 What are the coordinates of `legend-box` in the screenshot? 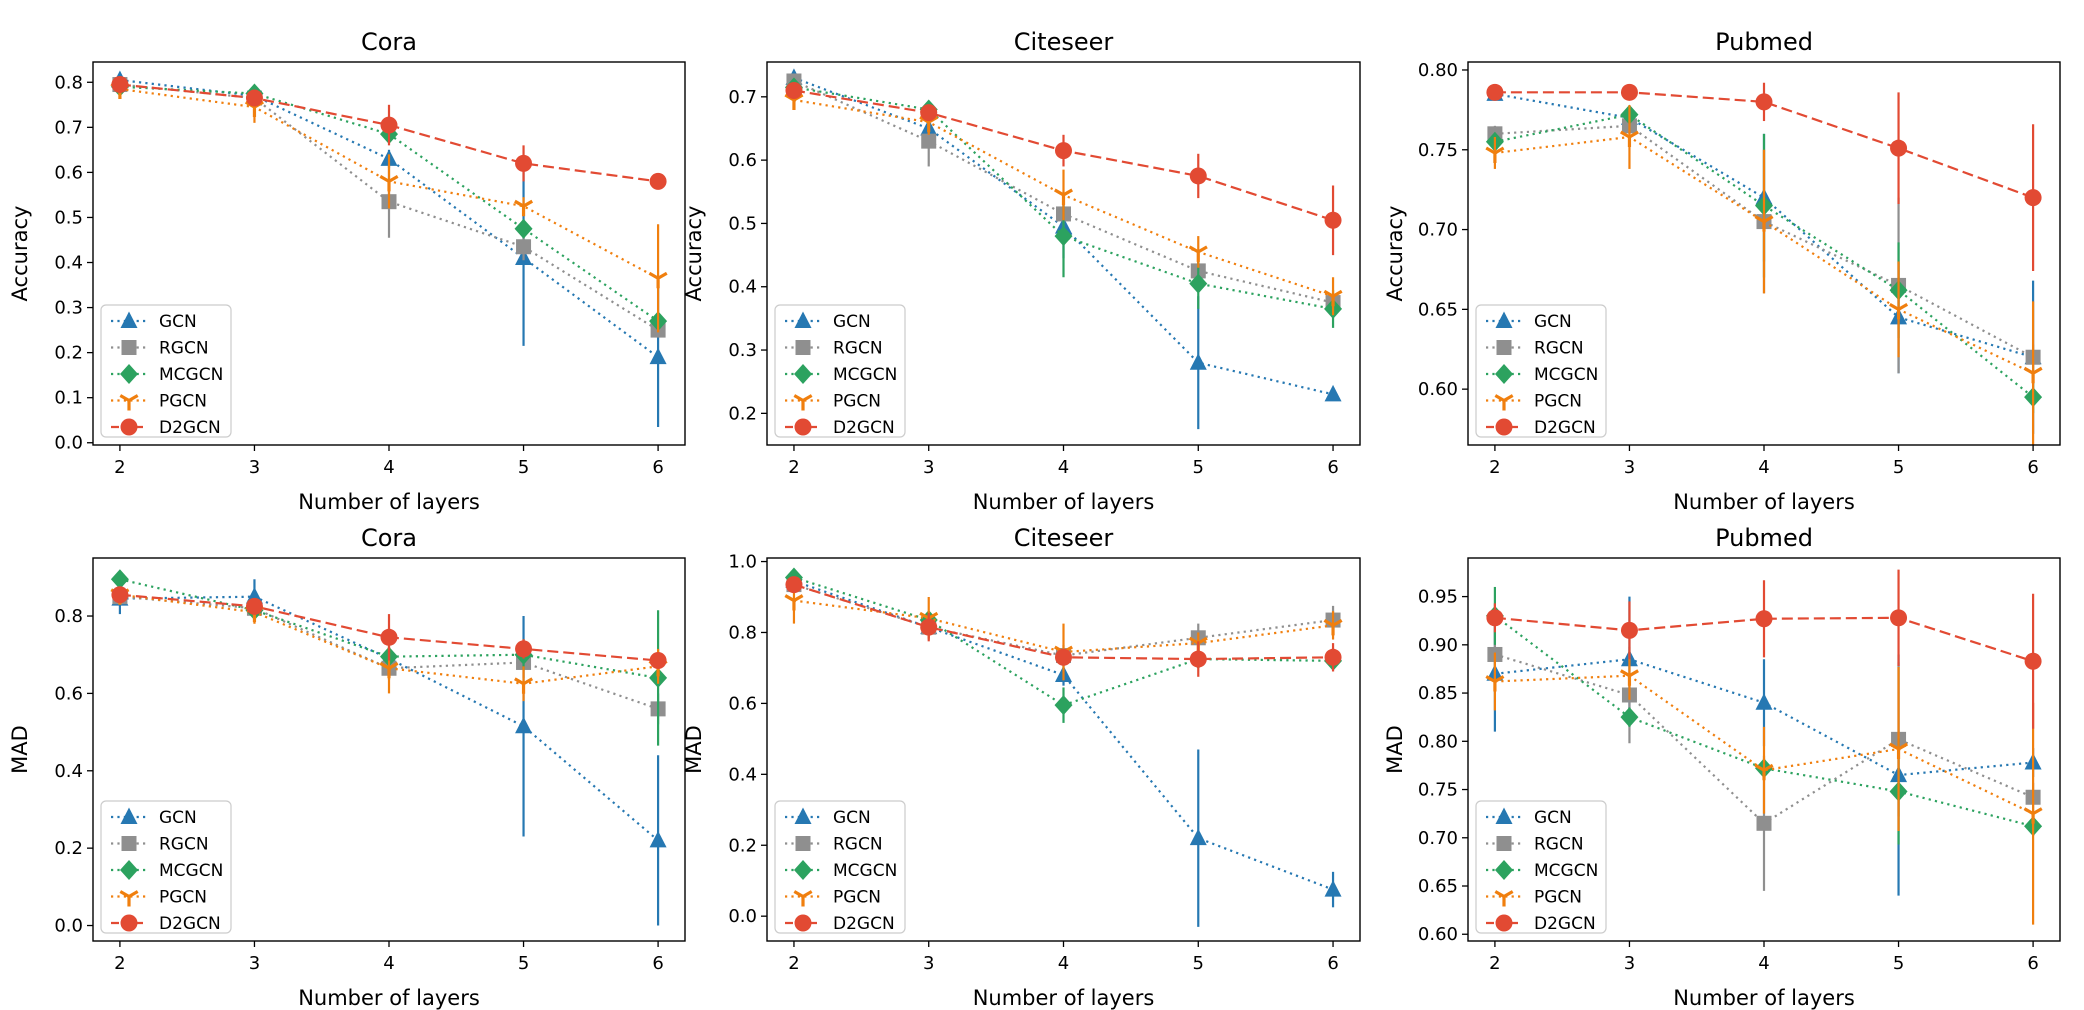 It's located at (166, 371).